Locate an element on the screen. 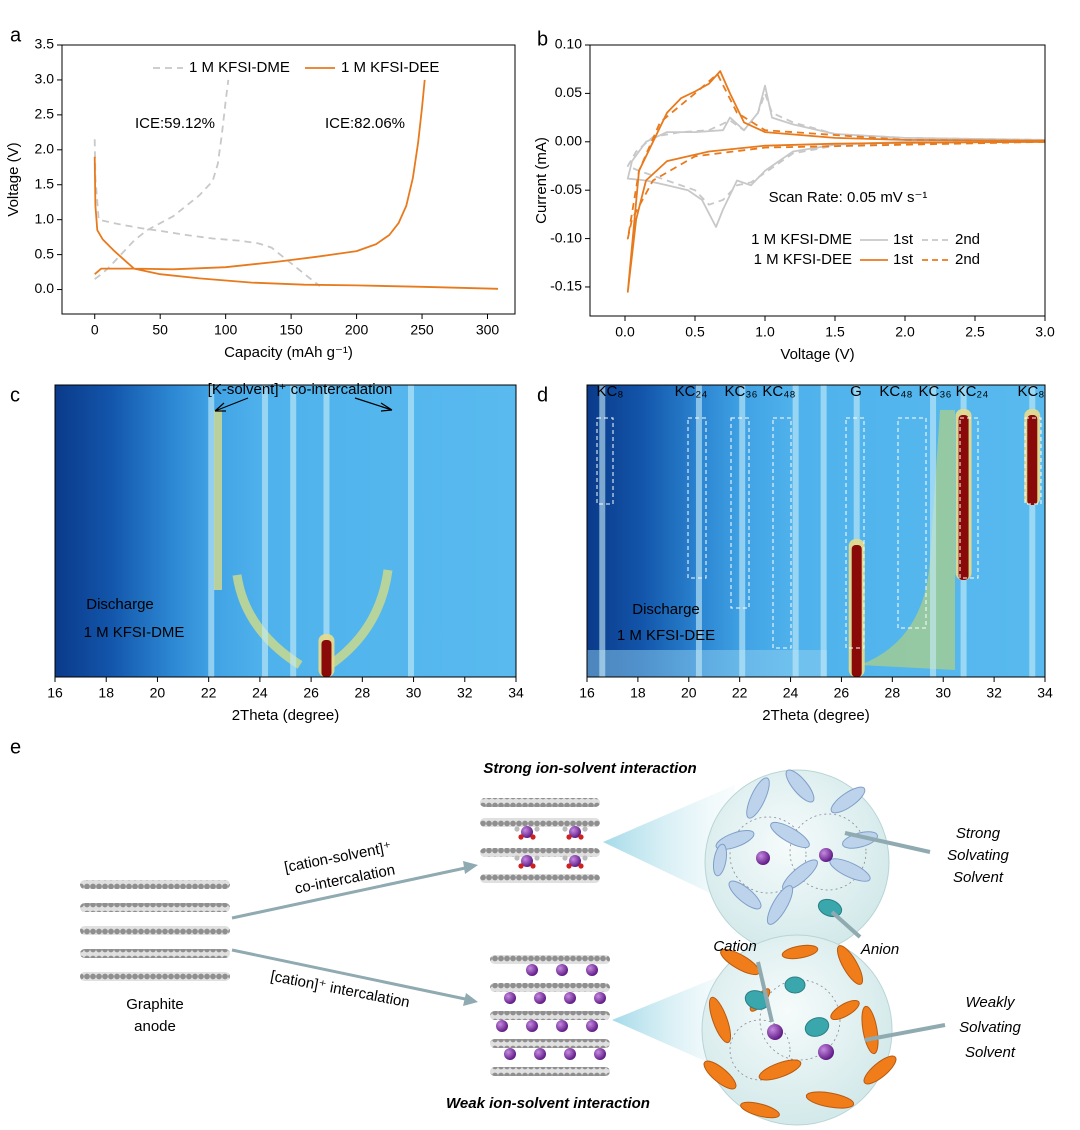 The width and height of the screenshot is (1080, 1130). x-axis-label: 2Theta (degree) is located at coordinates (286, 715).